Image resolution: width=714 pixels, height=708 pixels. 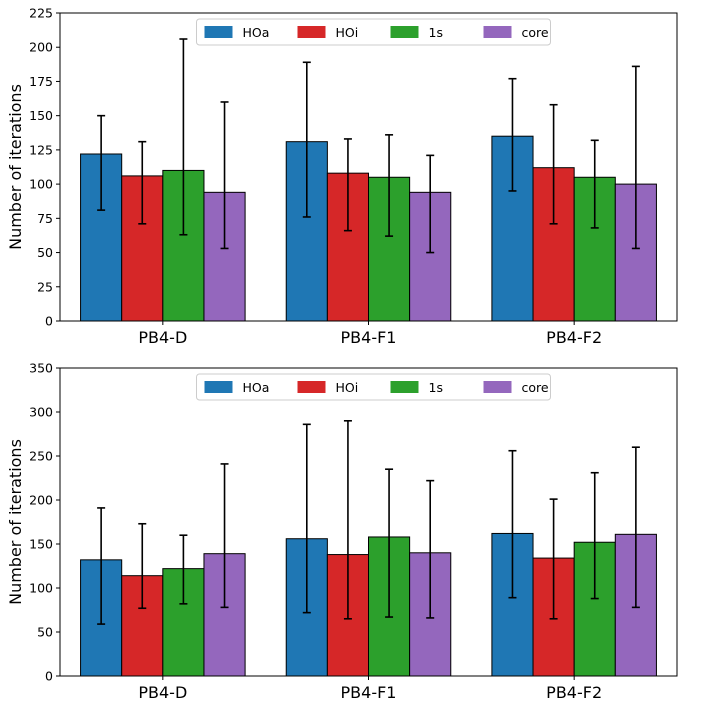 What do you see at coordinates (512, 524) in the screenshot?
I see `chart1-errorbar-HOa-PB4-F2` at bounding box center [512, 524].